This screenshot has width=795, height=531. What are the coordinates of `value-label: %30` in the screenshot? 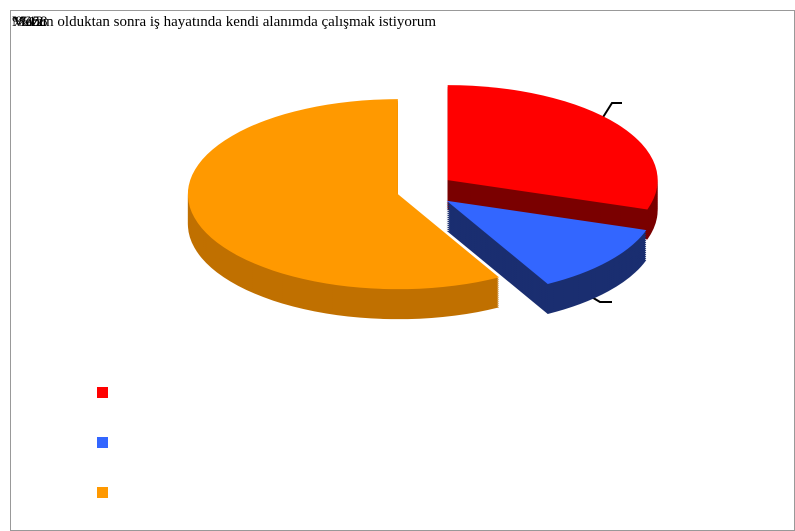 It's located at (26, 22).